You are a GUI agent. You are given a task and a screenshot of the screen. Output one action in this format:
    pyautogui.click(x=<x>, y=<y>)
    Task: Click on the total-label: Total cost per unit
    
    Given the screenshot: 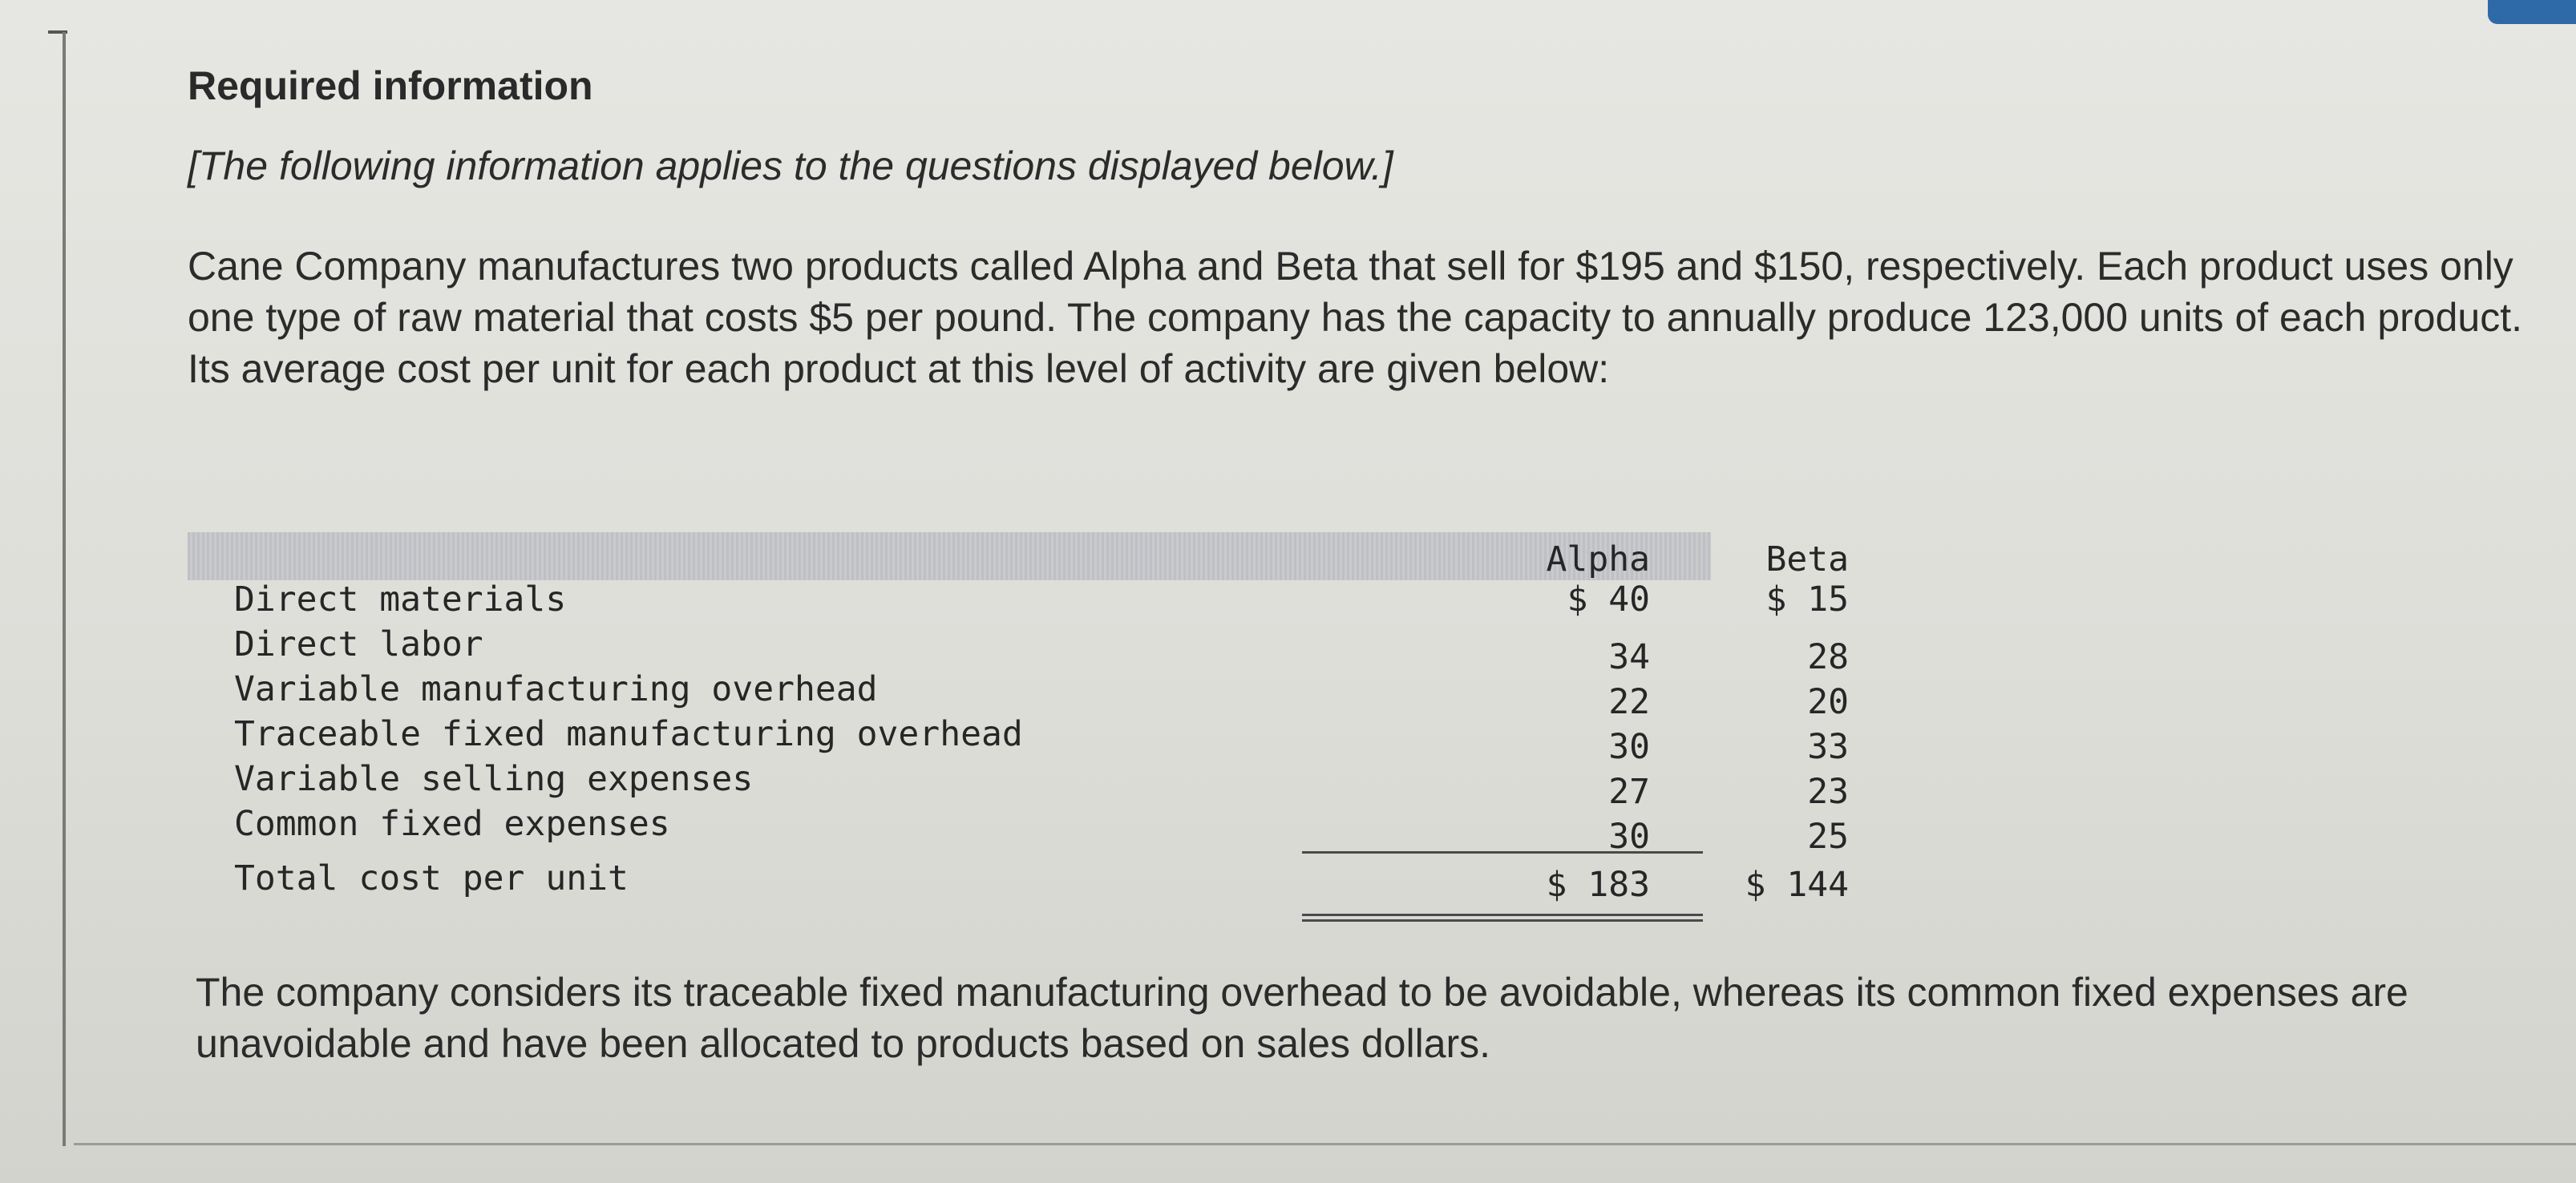 What is the action you would take?
    pyautogui.click(x=431, y=878)
    